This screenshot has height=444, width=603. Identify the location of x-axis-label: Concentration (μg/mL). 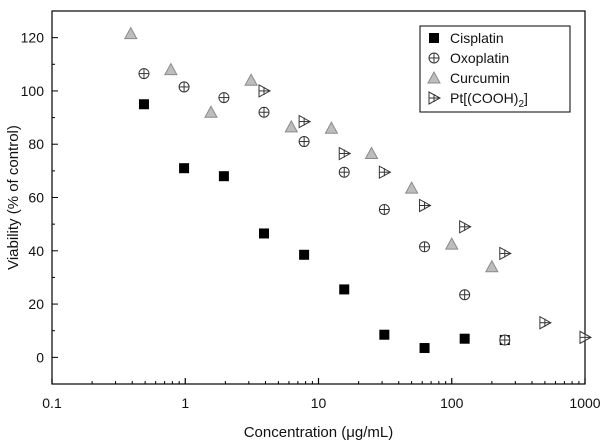
(319, 432).